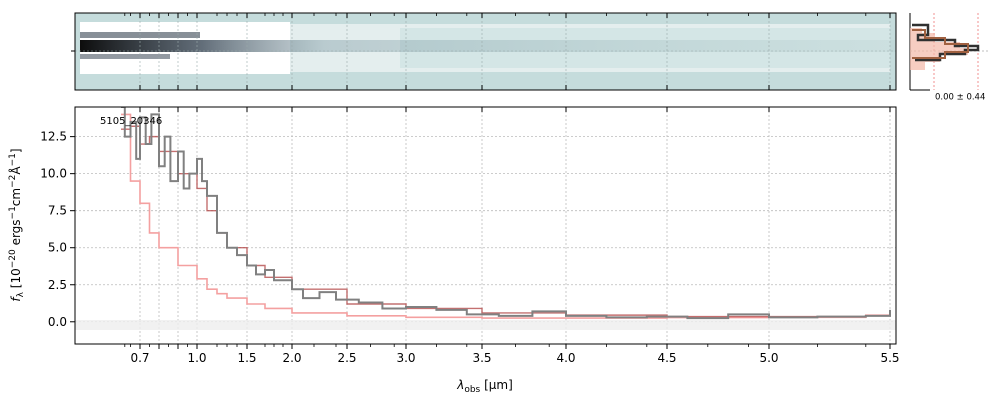 Image resolution: width=1000 pixels, height=400 pixels. What do you see at coordinates (889, 358) in the screenshot?
I see `x-tick-label: 5.5` at bounding box center [889, 358].